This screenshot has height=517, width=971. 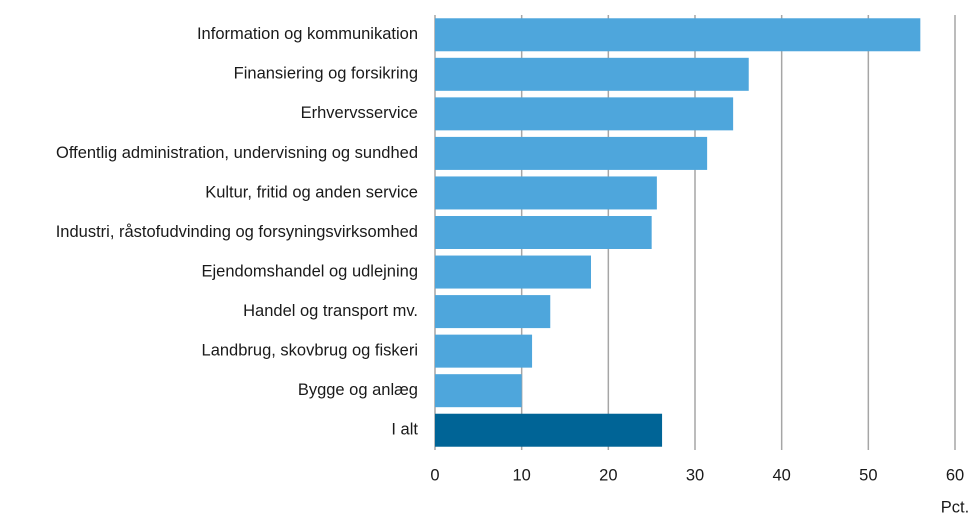 I want to click on x-tick-label: 50, so click(x=868, y=475).